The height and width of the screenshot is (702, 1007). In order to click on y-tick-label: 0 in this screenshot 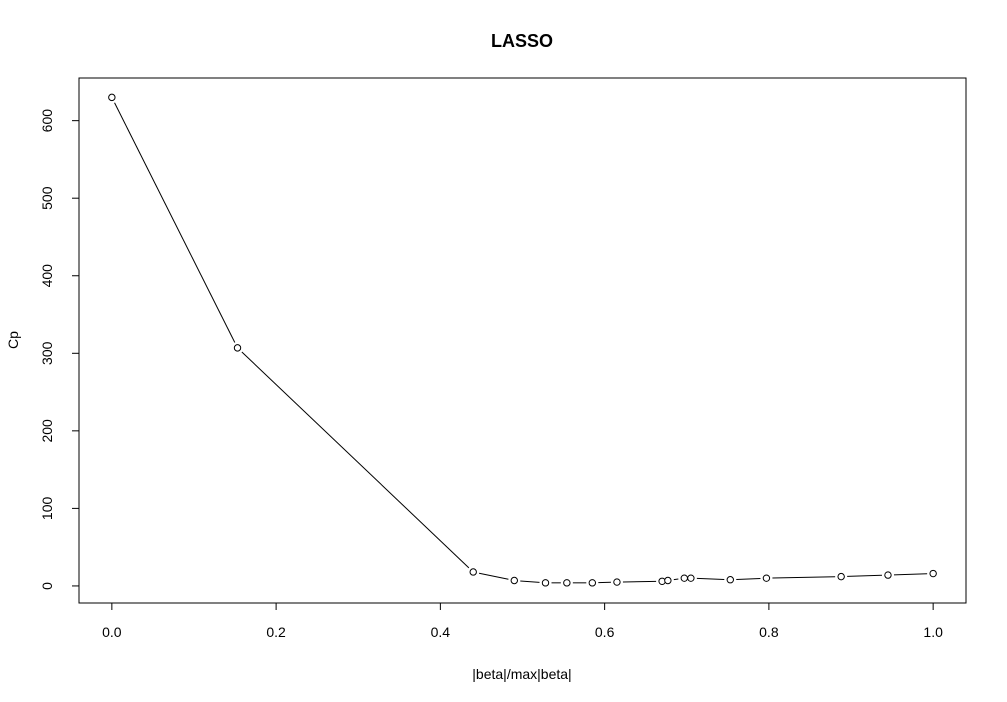, I will do `click(47, 586)`.